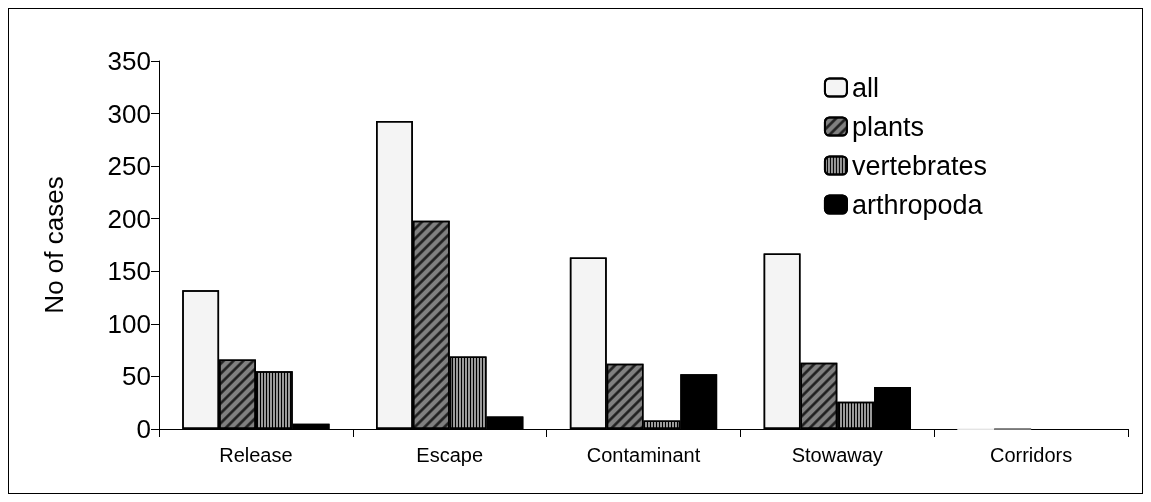 Image resolution: width=1151 pixels, height=502 pixels. I want to click on legend-label: arthropoda, so click(917, 204).